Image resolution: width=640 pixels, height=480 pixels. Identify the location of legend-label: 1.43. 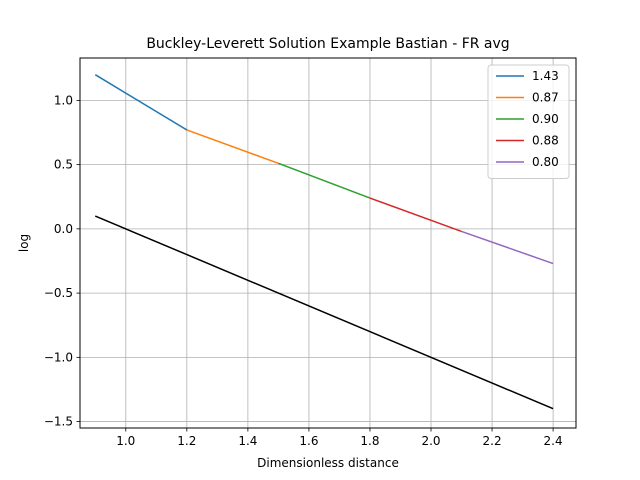
(545, 76).